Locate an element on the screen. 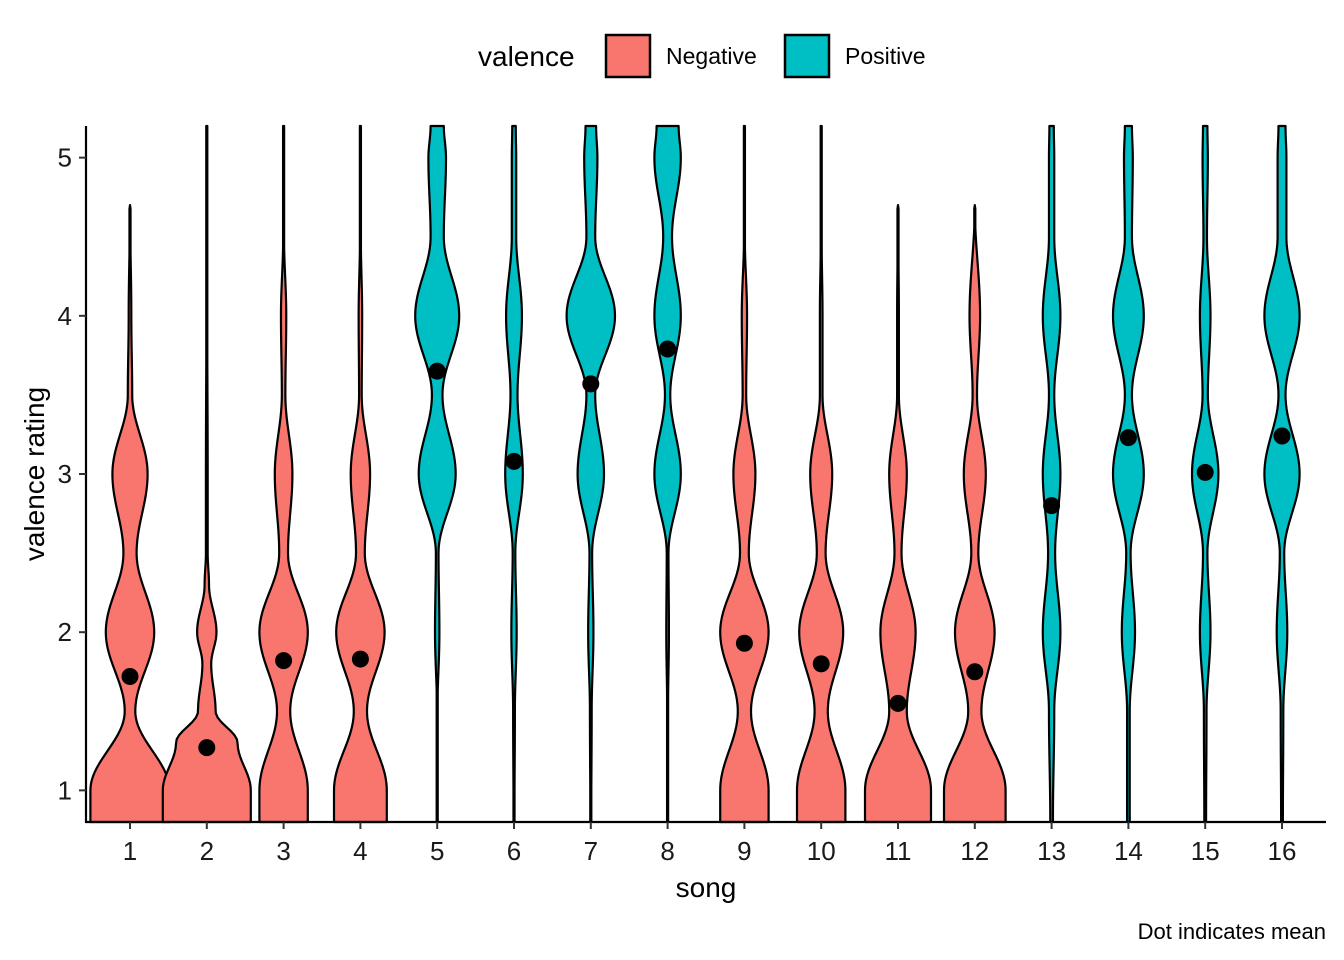 Image resolution: width=1344 pixels, height=960 pixels. x-tick-label-6: 6 is located at coordinates (514, 851).